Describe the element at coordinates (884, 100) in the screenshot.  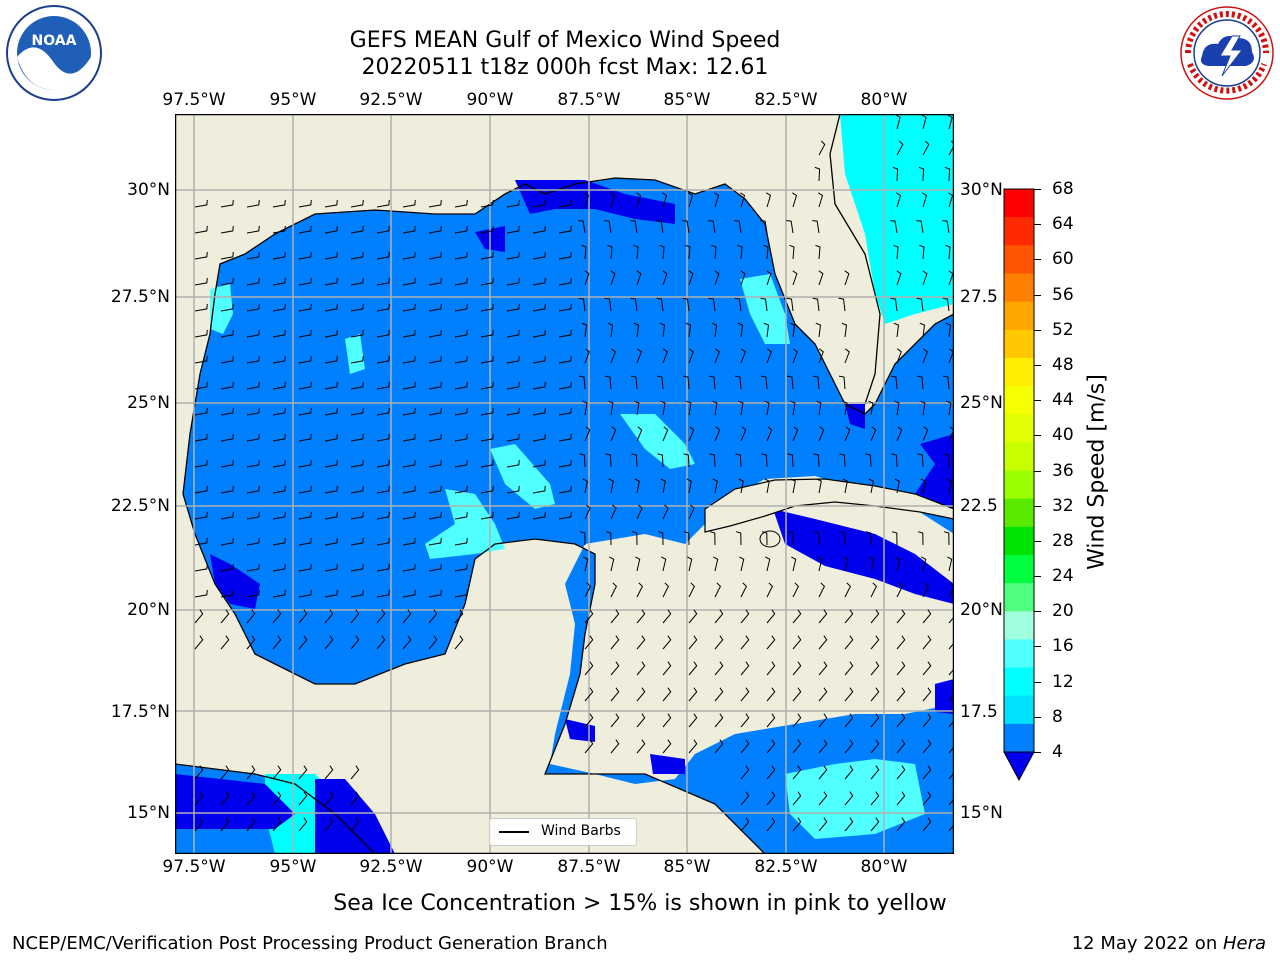
I see `lon-tick-top: 80°W` at that location.